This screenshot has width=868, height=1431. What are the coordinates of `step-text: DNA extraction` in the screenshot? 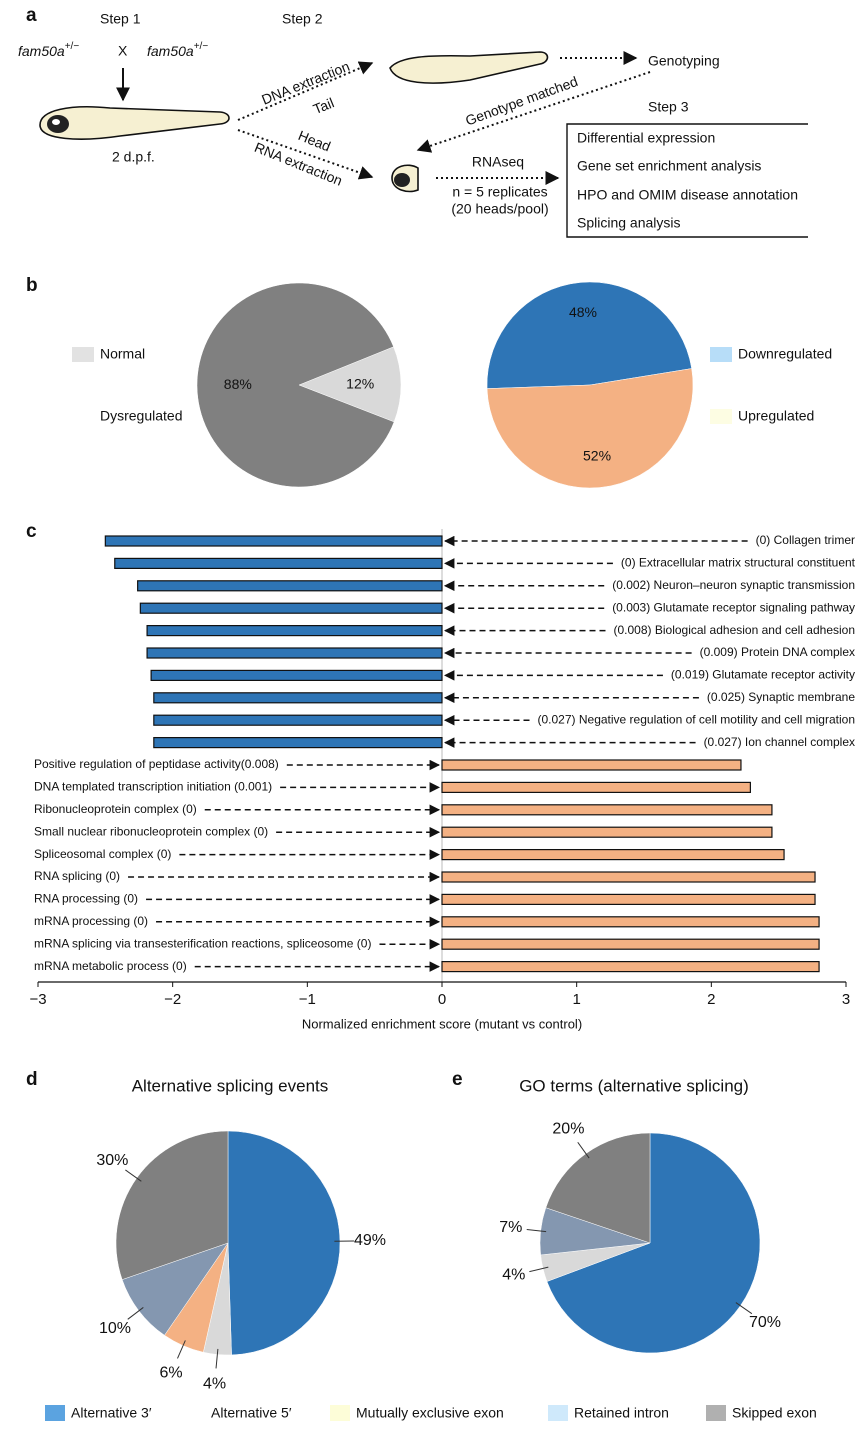 It's located at (305, 83).